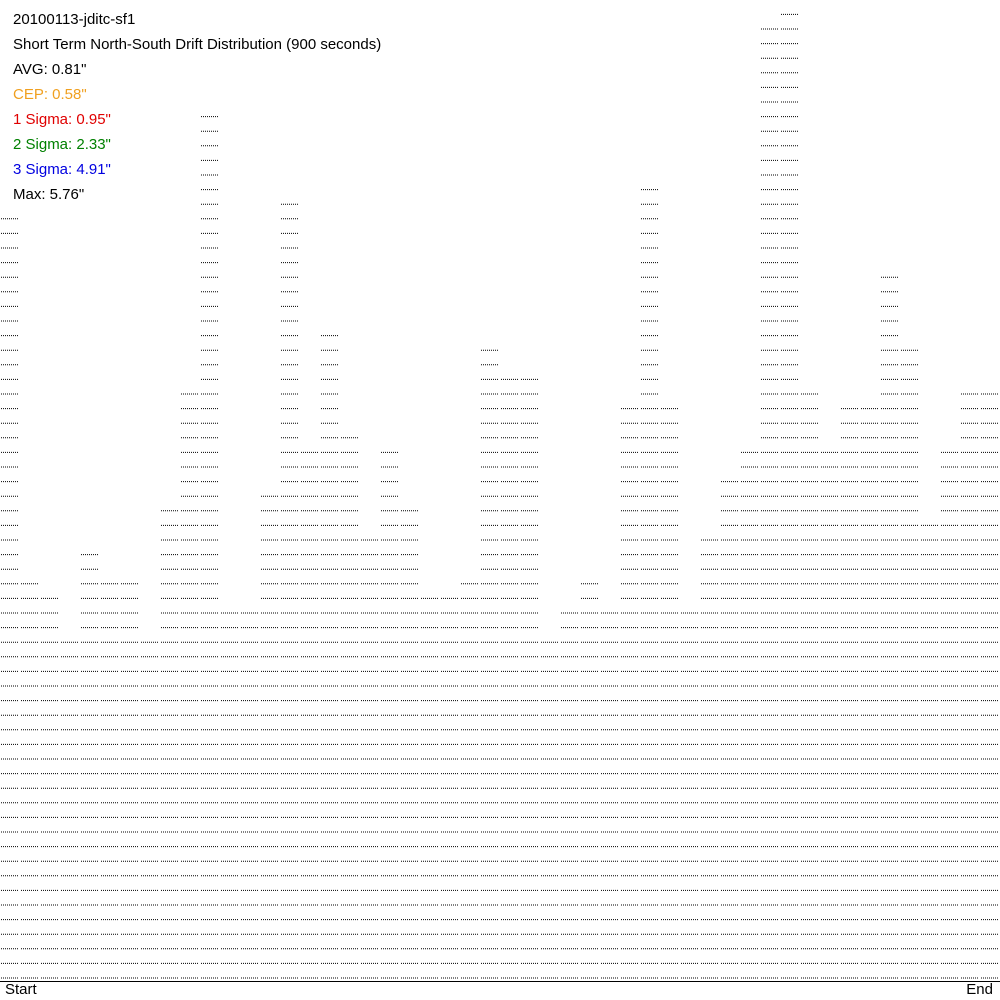 This screenshot has height=1000, width=1000. I want to click on stat-label: Max: 5.76", so click(48, 194).